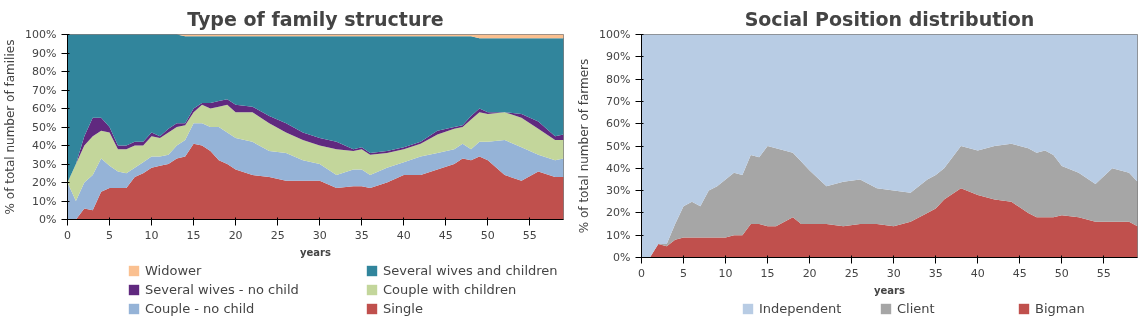 The image size is (1147, 330). I want to click on y-axis-title: % of total number of families, so click(10, 127).